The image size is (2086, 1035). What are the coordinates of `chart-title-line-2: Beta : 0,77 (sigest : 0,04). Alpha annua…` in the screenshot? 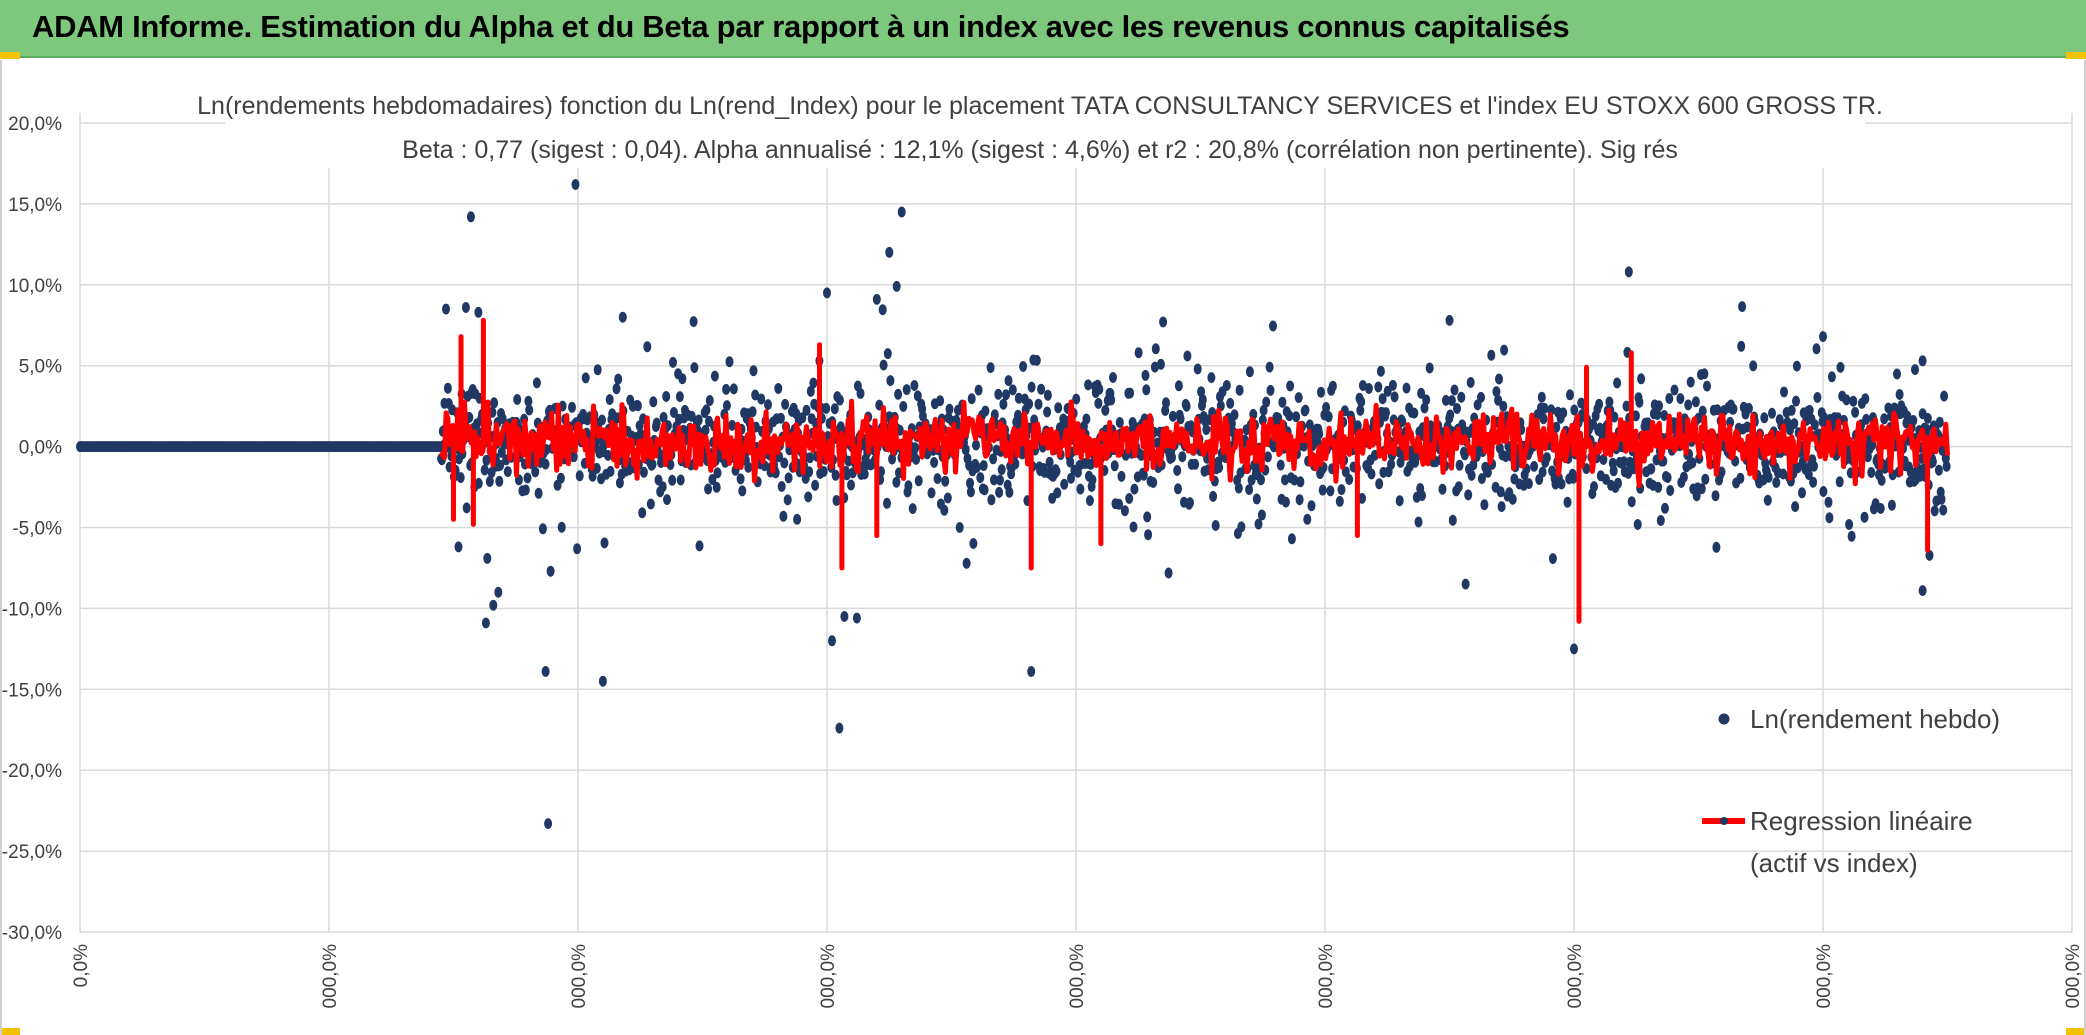 It's located at (1040, 150).